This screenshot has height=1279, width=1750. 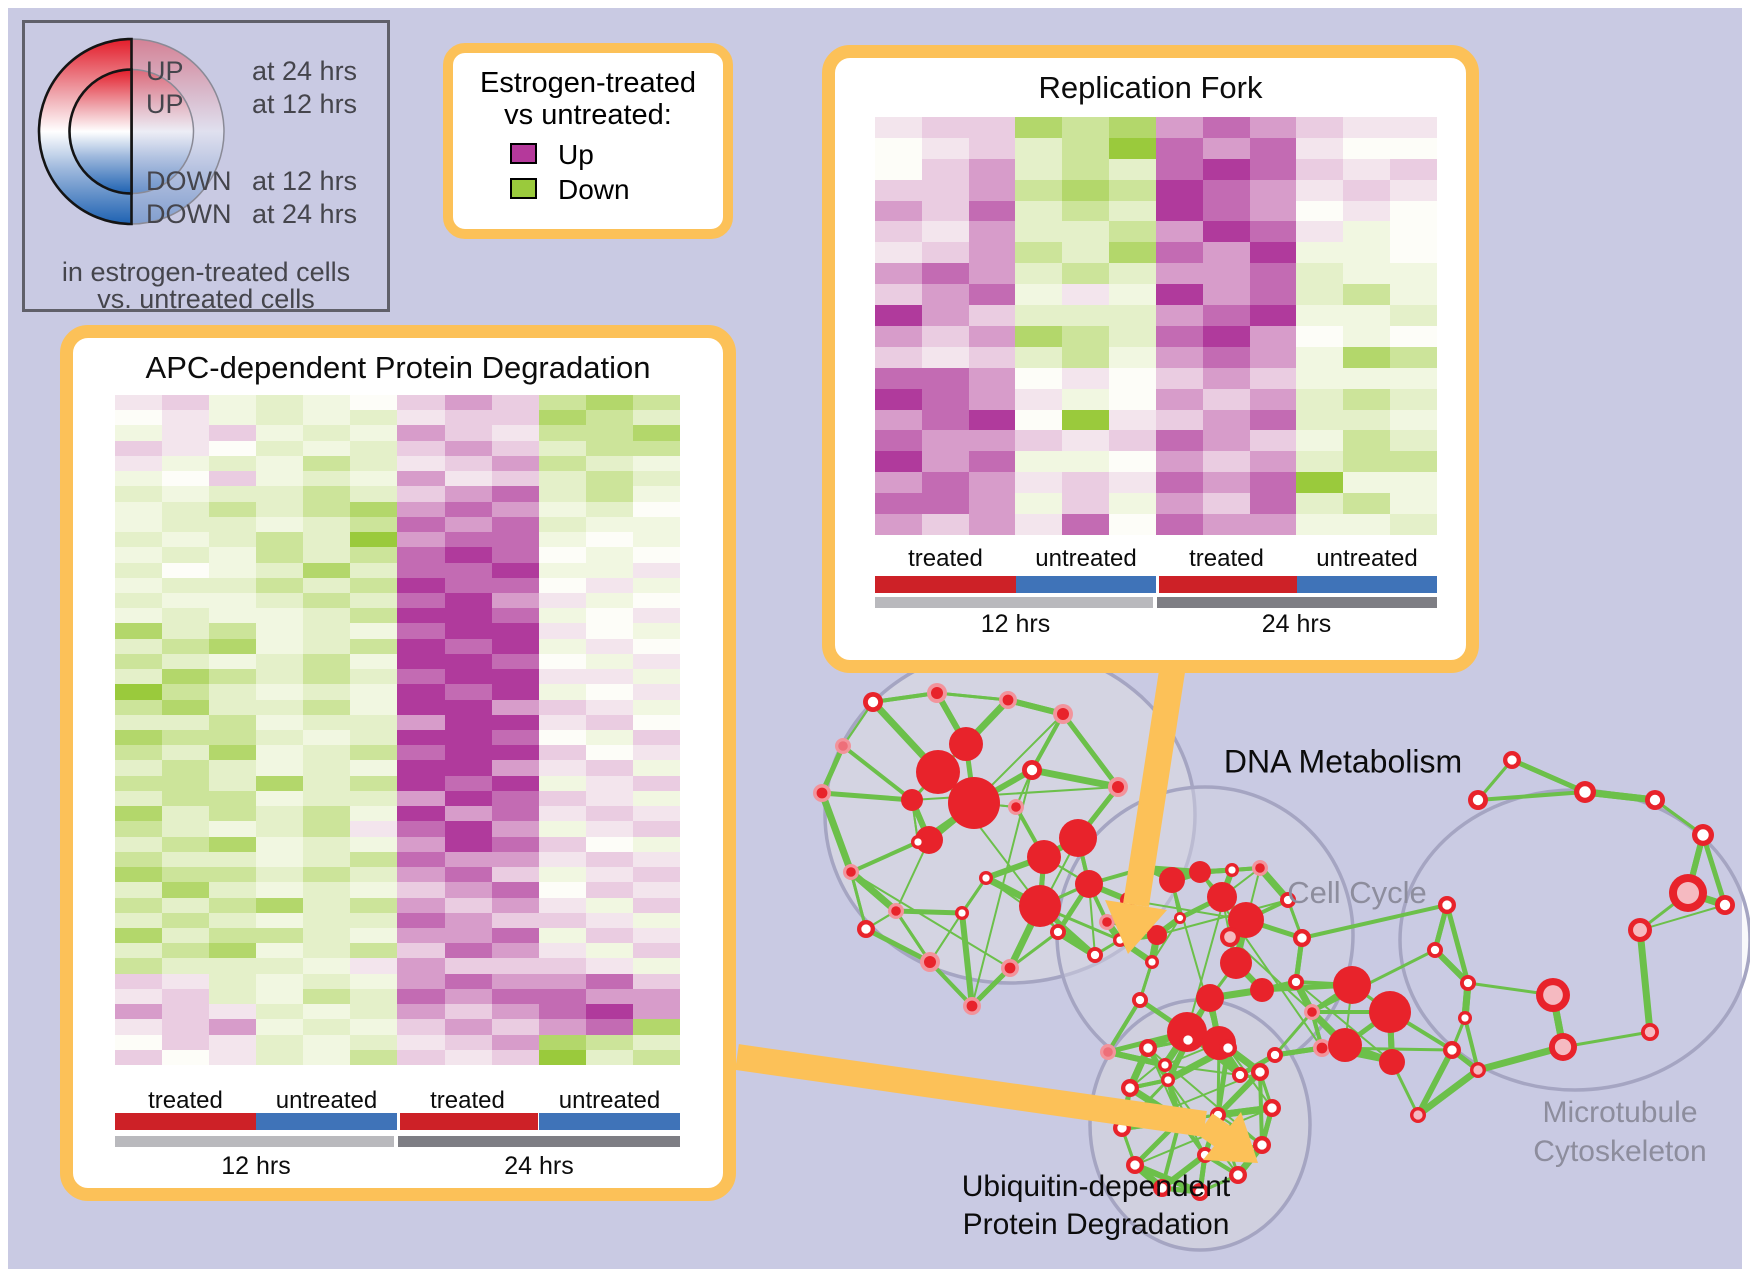 What do you see at coordinates (1296, 624) in the screenshot?
I see `time-label-24hrs: 24 hrs` at bounding box center [1296, 624].